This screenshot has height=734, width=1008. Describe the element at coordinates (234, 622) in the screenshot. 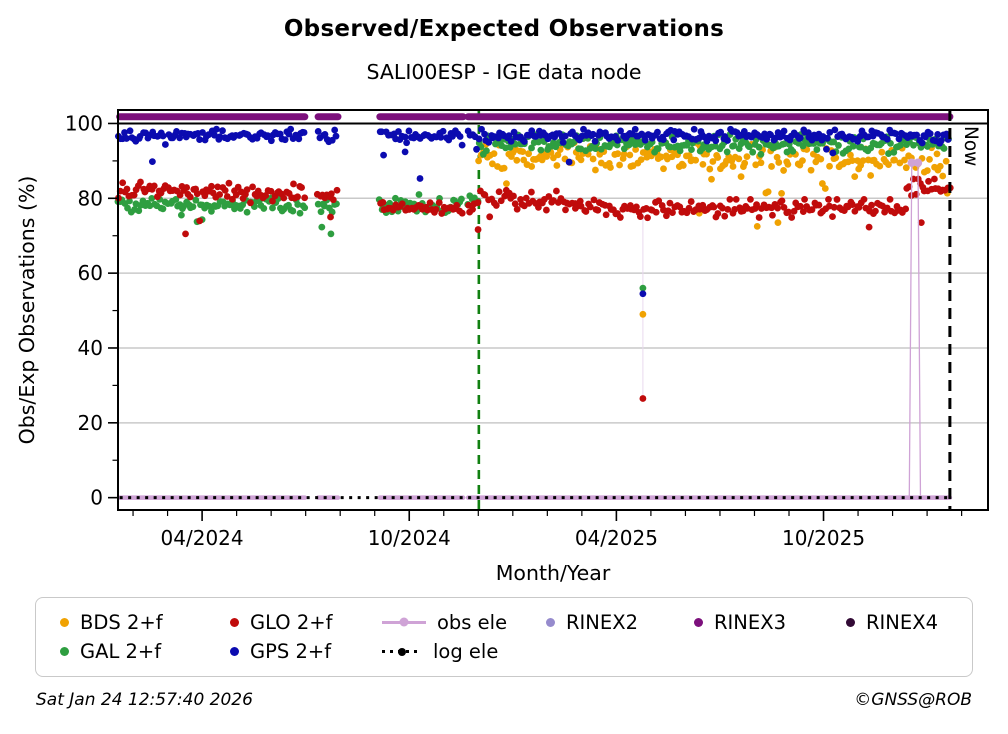

I see `glo-dot-icon` at that location.